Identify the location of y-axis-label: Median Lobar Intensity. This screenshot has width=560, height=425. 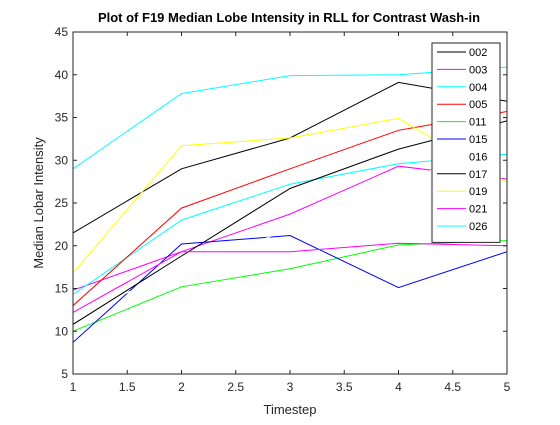
(38, 203).